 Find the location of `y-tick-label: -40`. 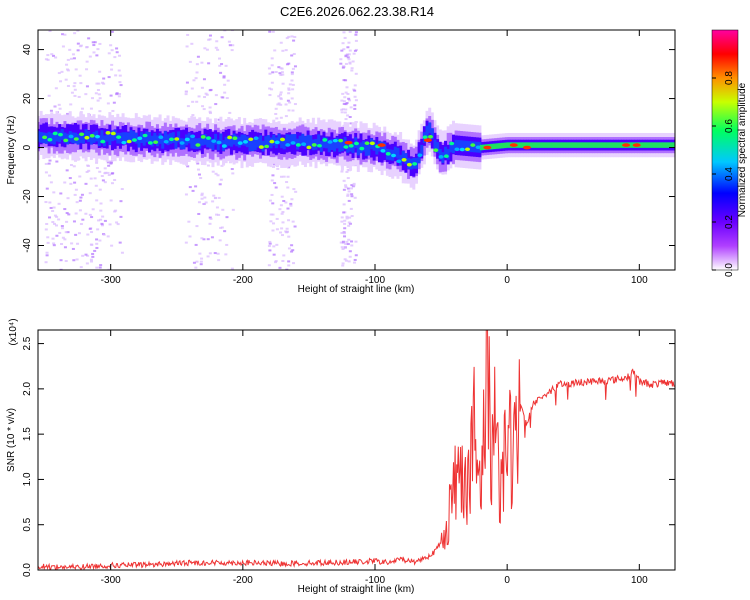

y-tick-label: -40 is located at coordinates (27, 245).